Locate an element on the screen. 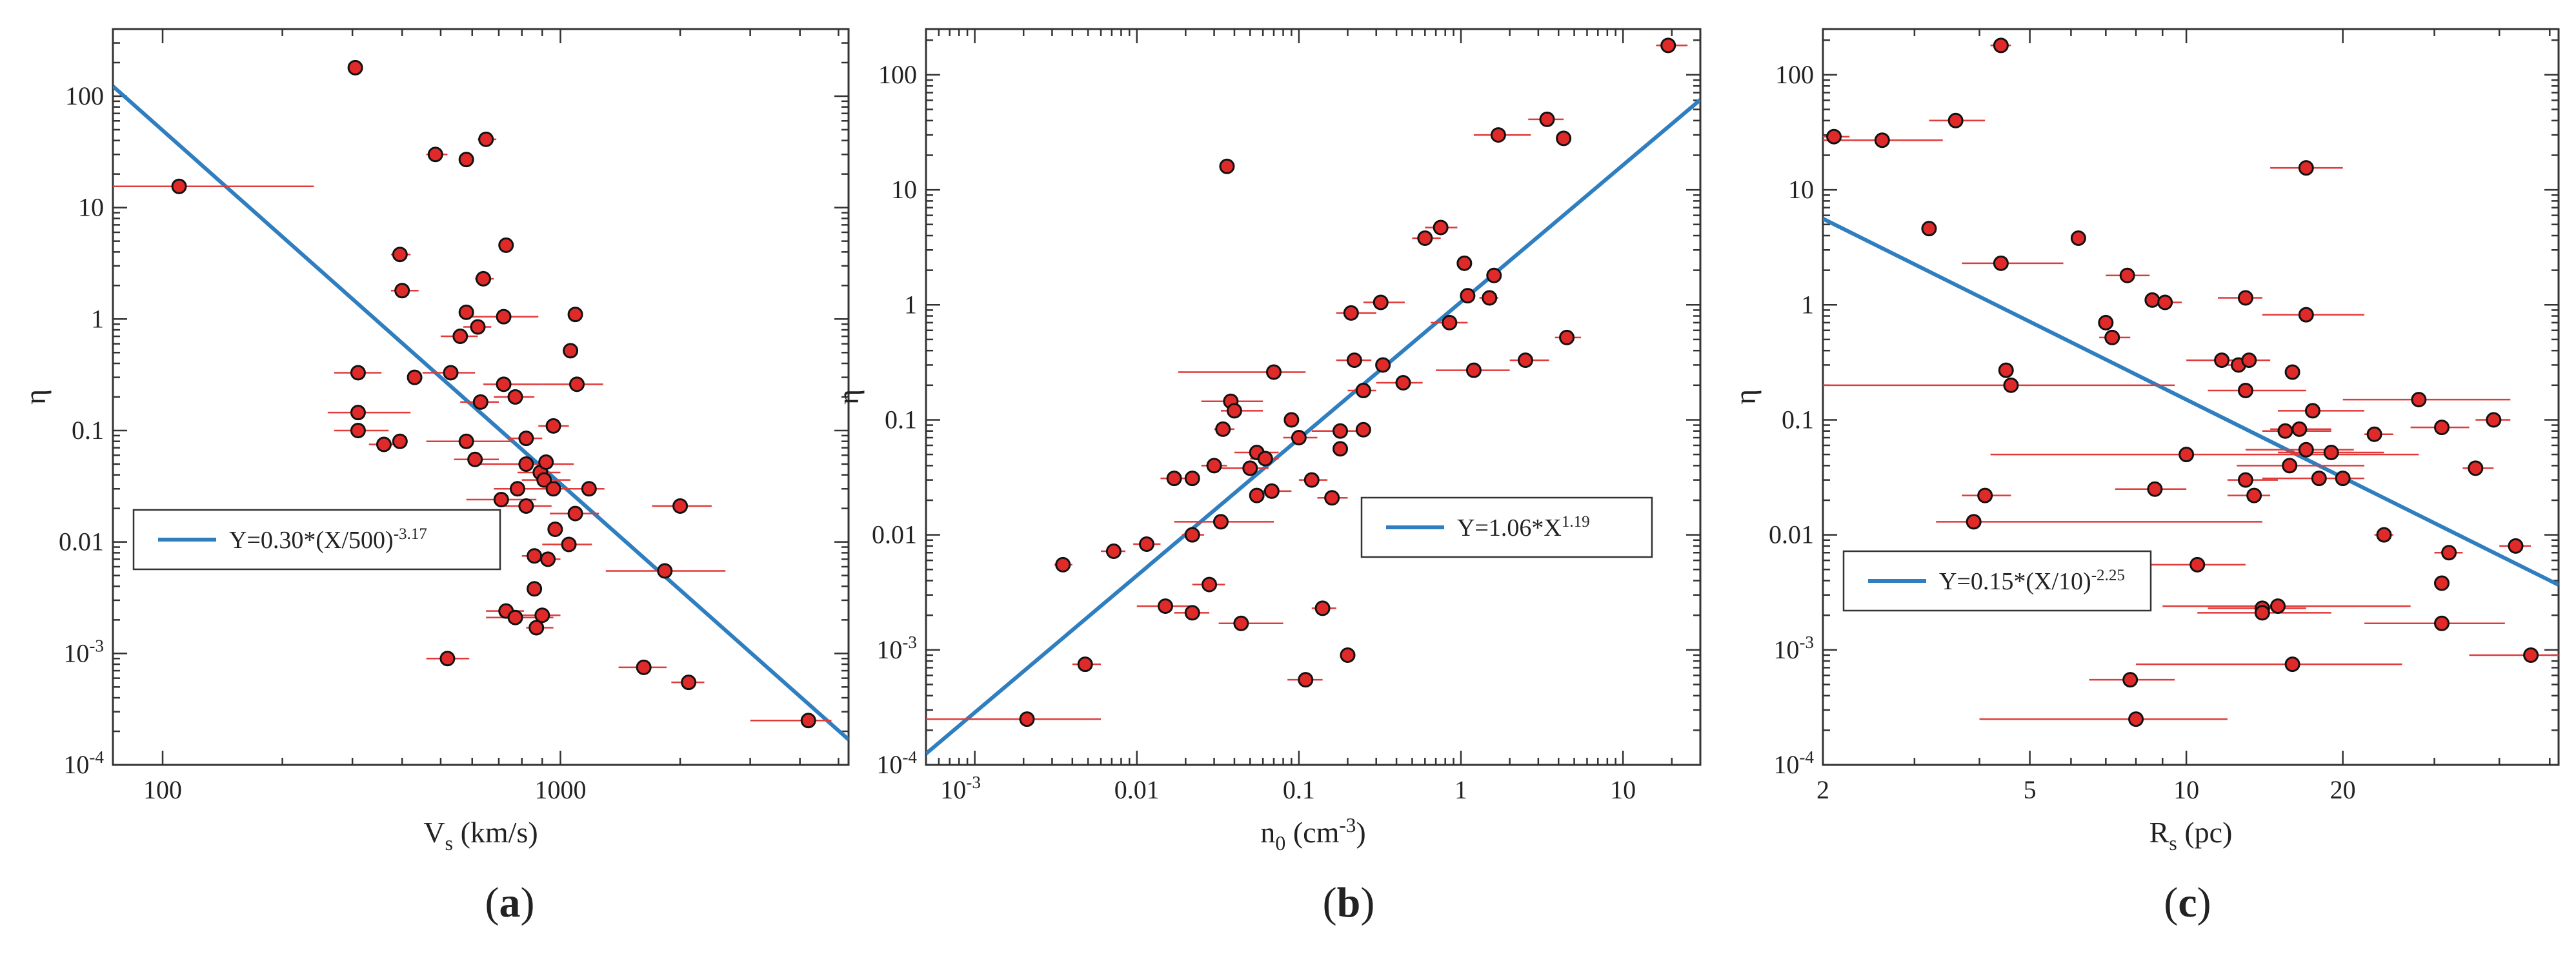 This screenshot has width=2576, height=954. x-axis-title: Rs (pc) is located at coordinates (2191, 835).